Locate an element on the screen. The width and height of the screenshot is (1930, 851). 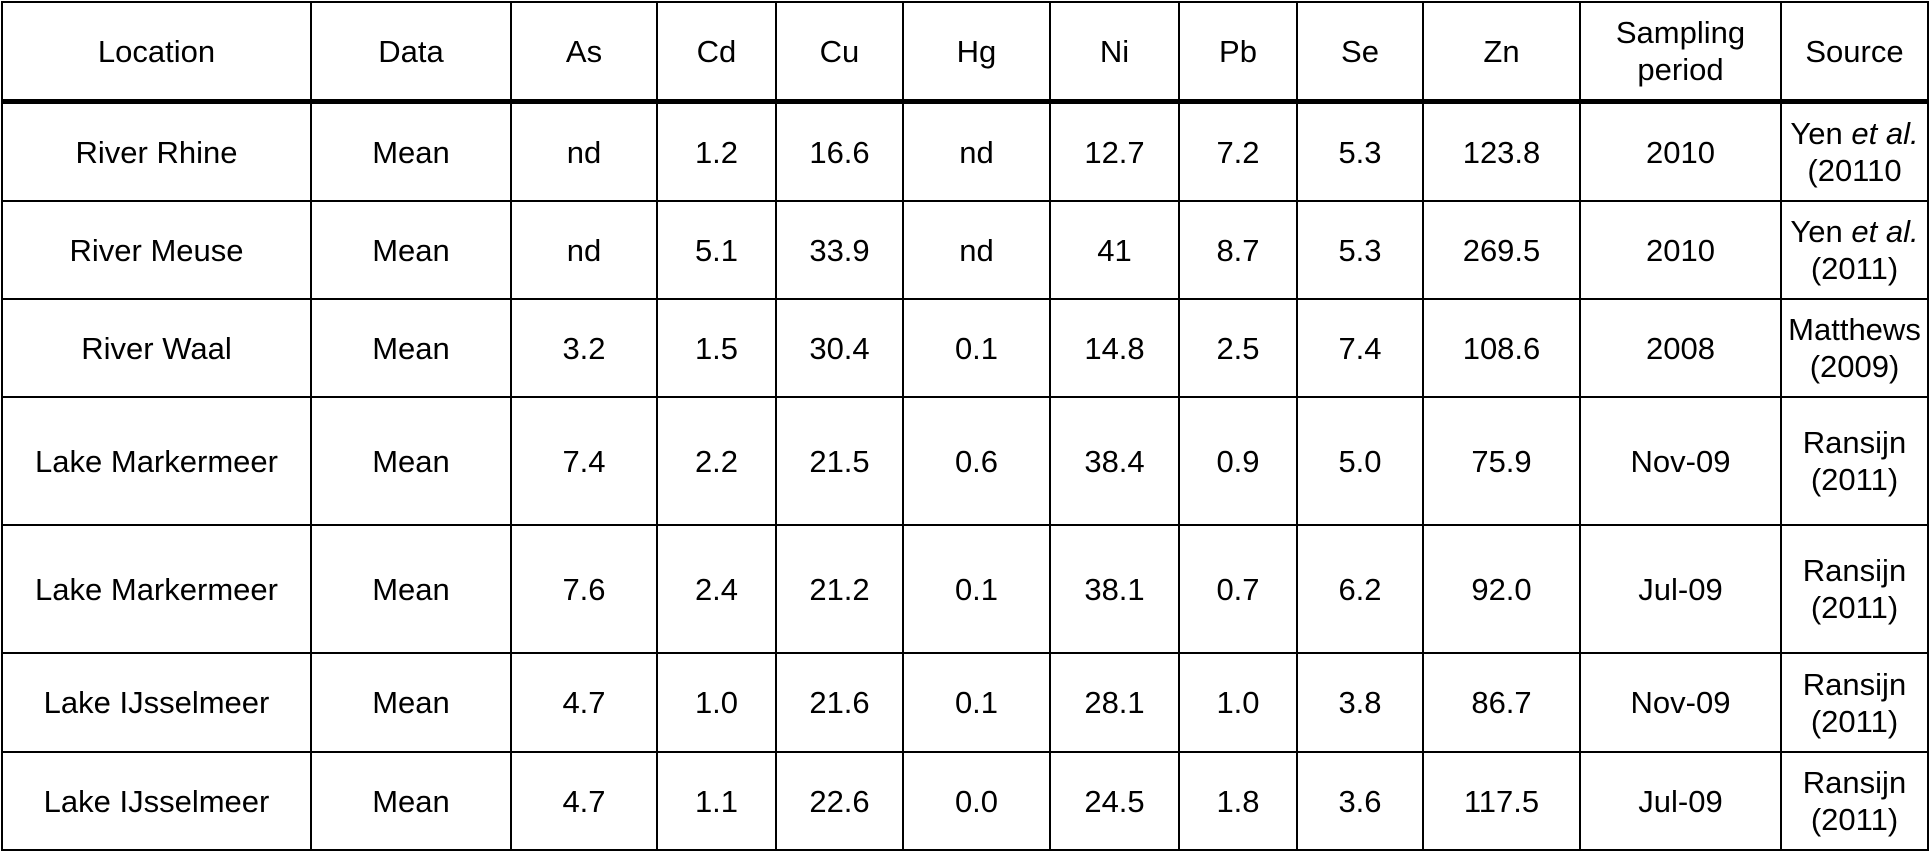
cell-cu: 21.6 is located at coordinates (839, 702).